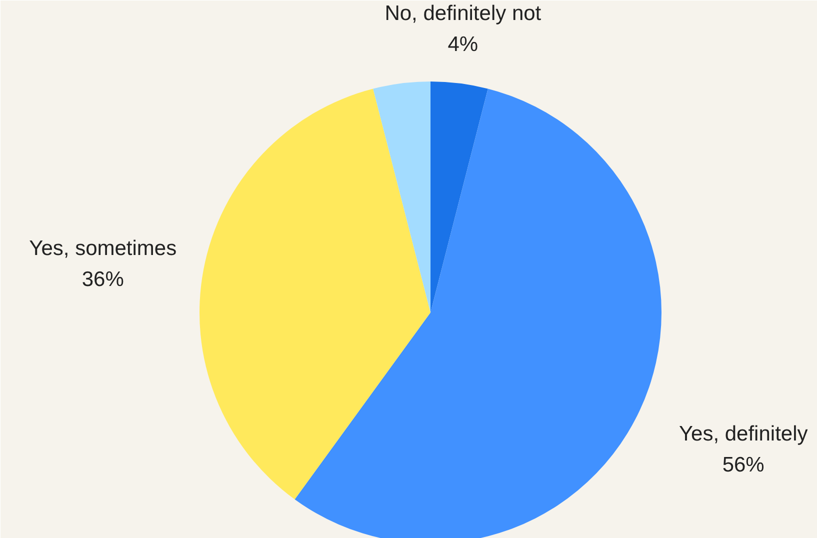  I want to click on slice-label: Yes, definitely, so click(743, 434).